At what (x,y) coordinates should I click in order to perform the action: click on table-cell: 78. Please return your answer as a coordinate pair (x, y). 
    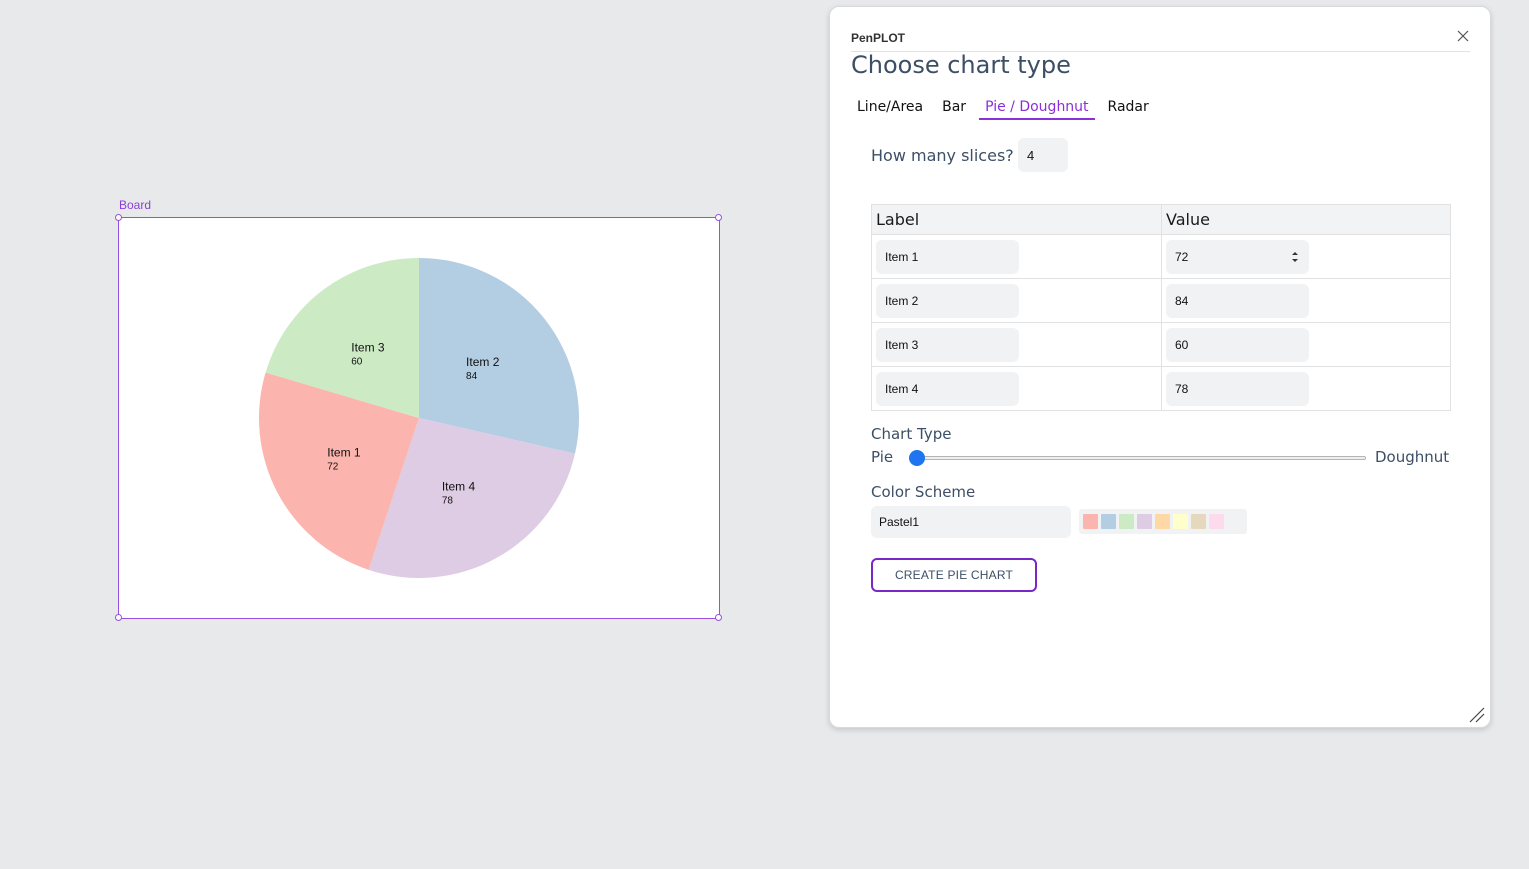
    Looking at the image, I should click on (1306, 388).